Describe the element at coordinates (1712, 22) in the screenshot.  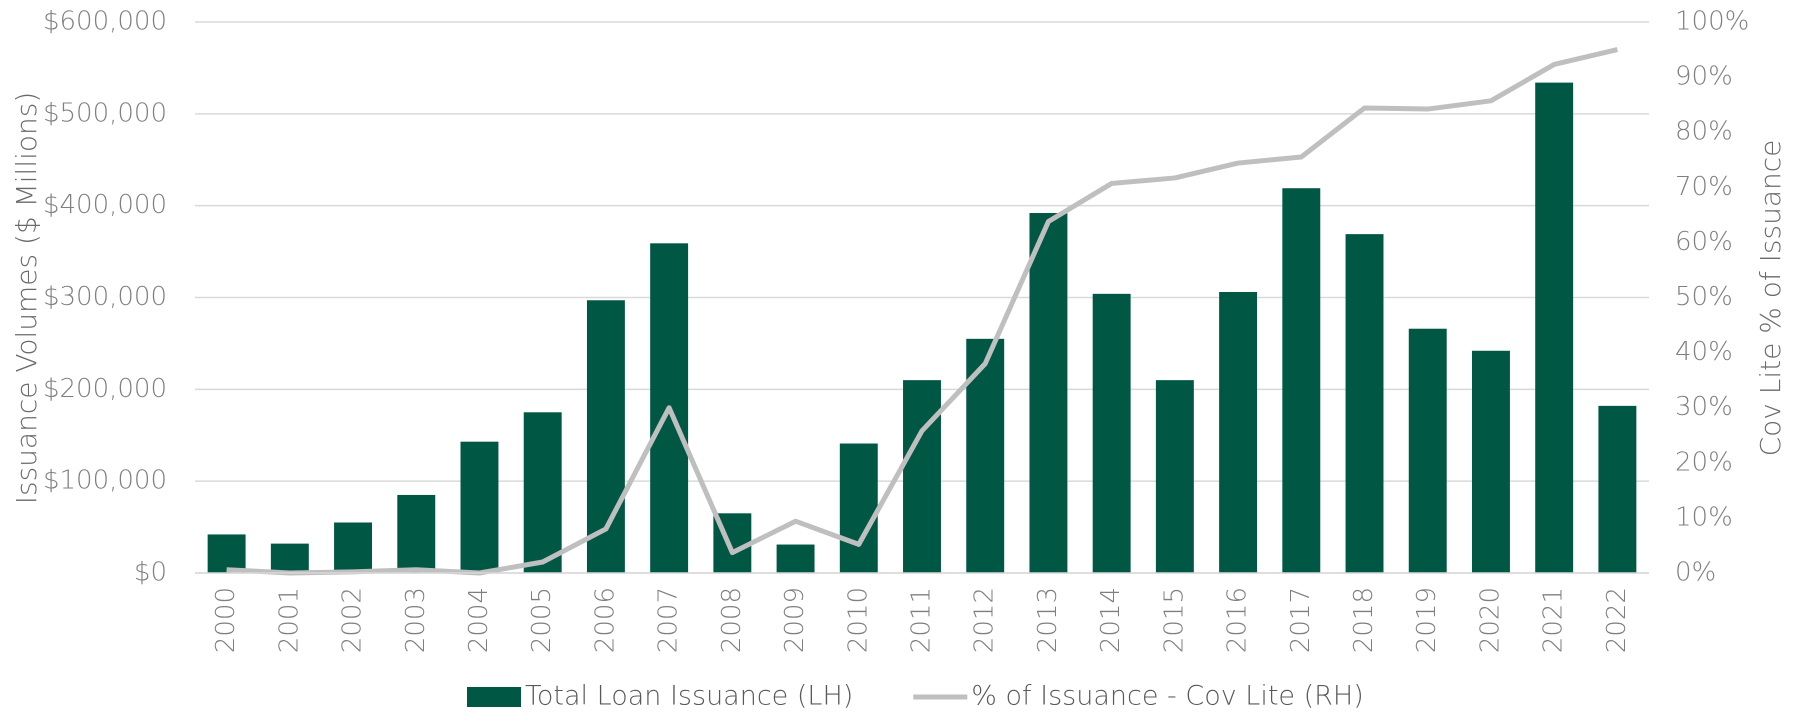
I see `y2-tick-label: 100%` at that location.